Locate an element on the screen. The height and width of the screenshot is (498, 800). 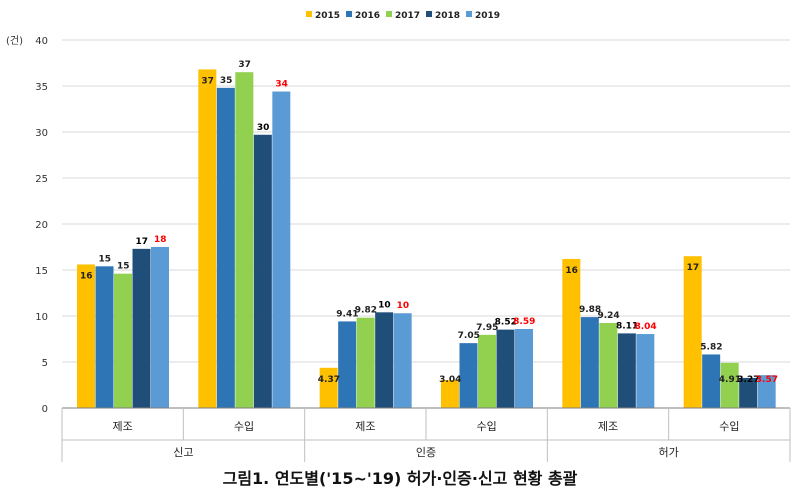
data-label-2015-3: 4.37 is located at coordinates (329, 380).